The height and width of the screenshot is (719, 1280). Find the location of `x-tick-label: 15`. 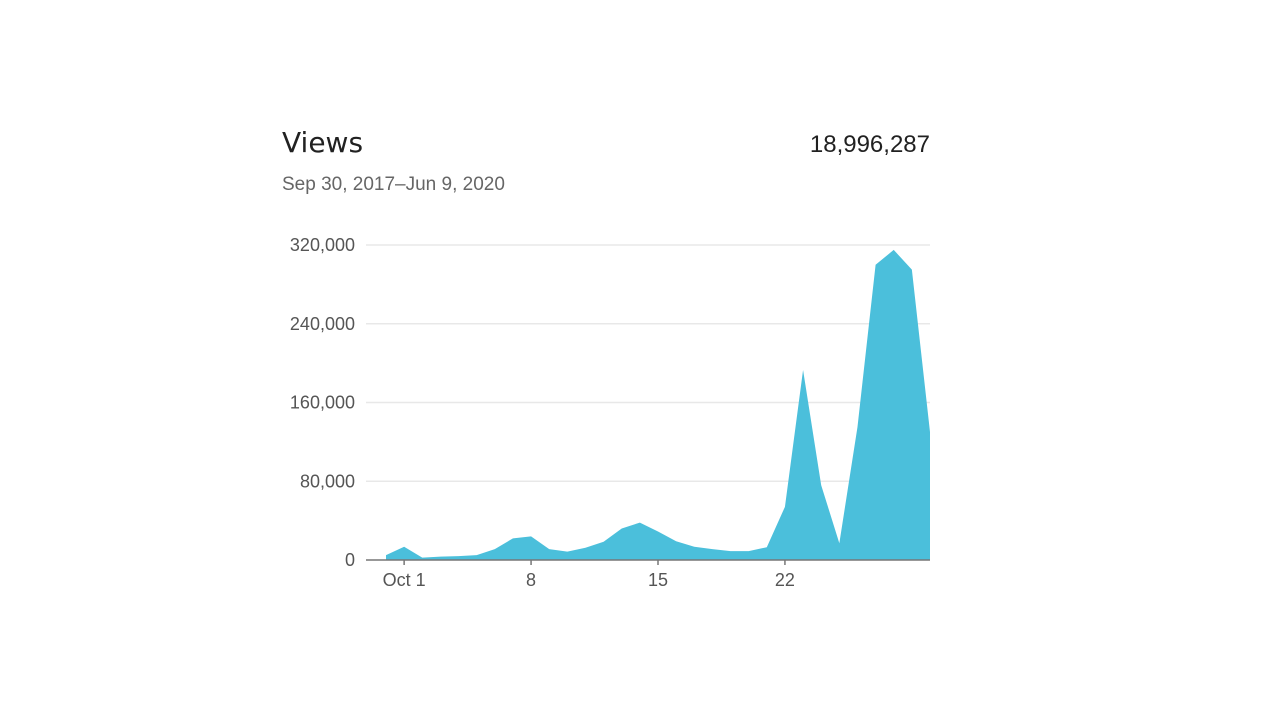

x-tick-label: 15 is located at coordinates (658, 580).